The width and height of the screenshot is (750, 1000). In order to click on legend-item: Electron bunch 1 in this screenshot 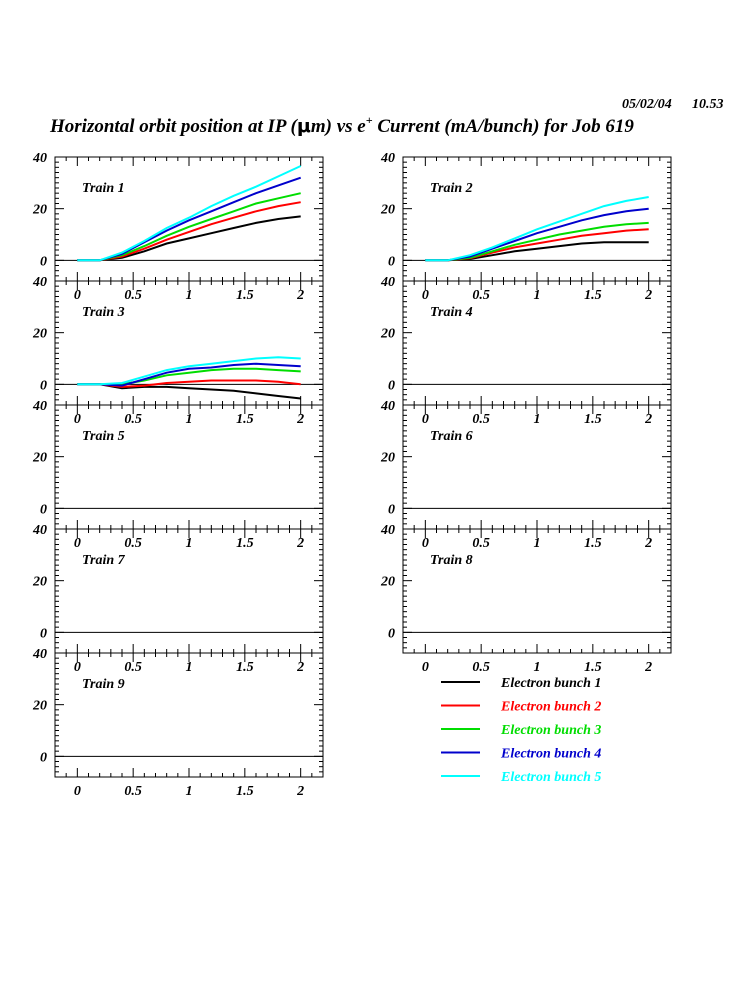, I will do `click(521, 683)`.